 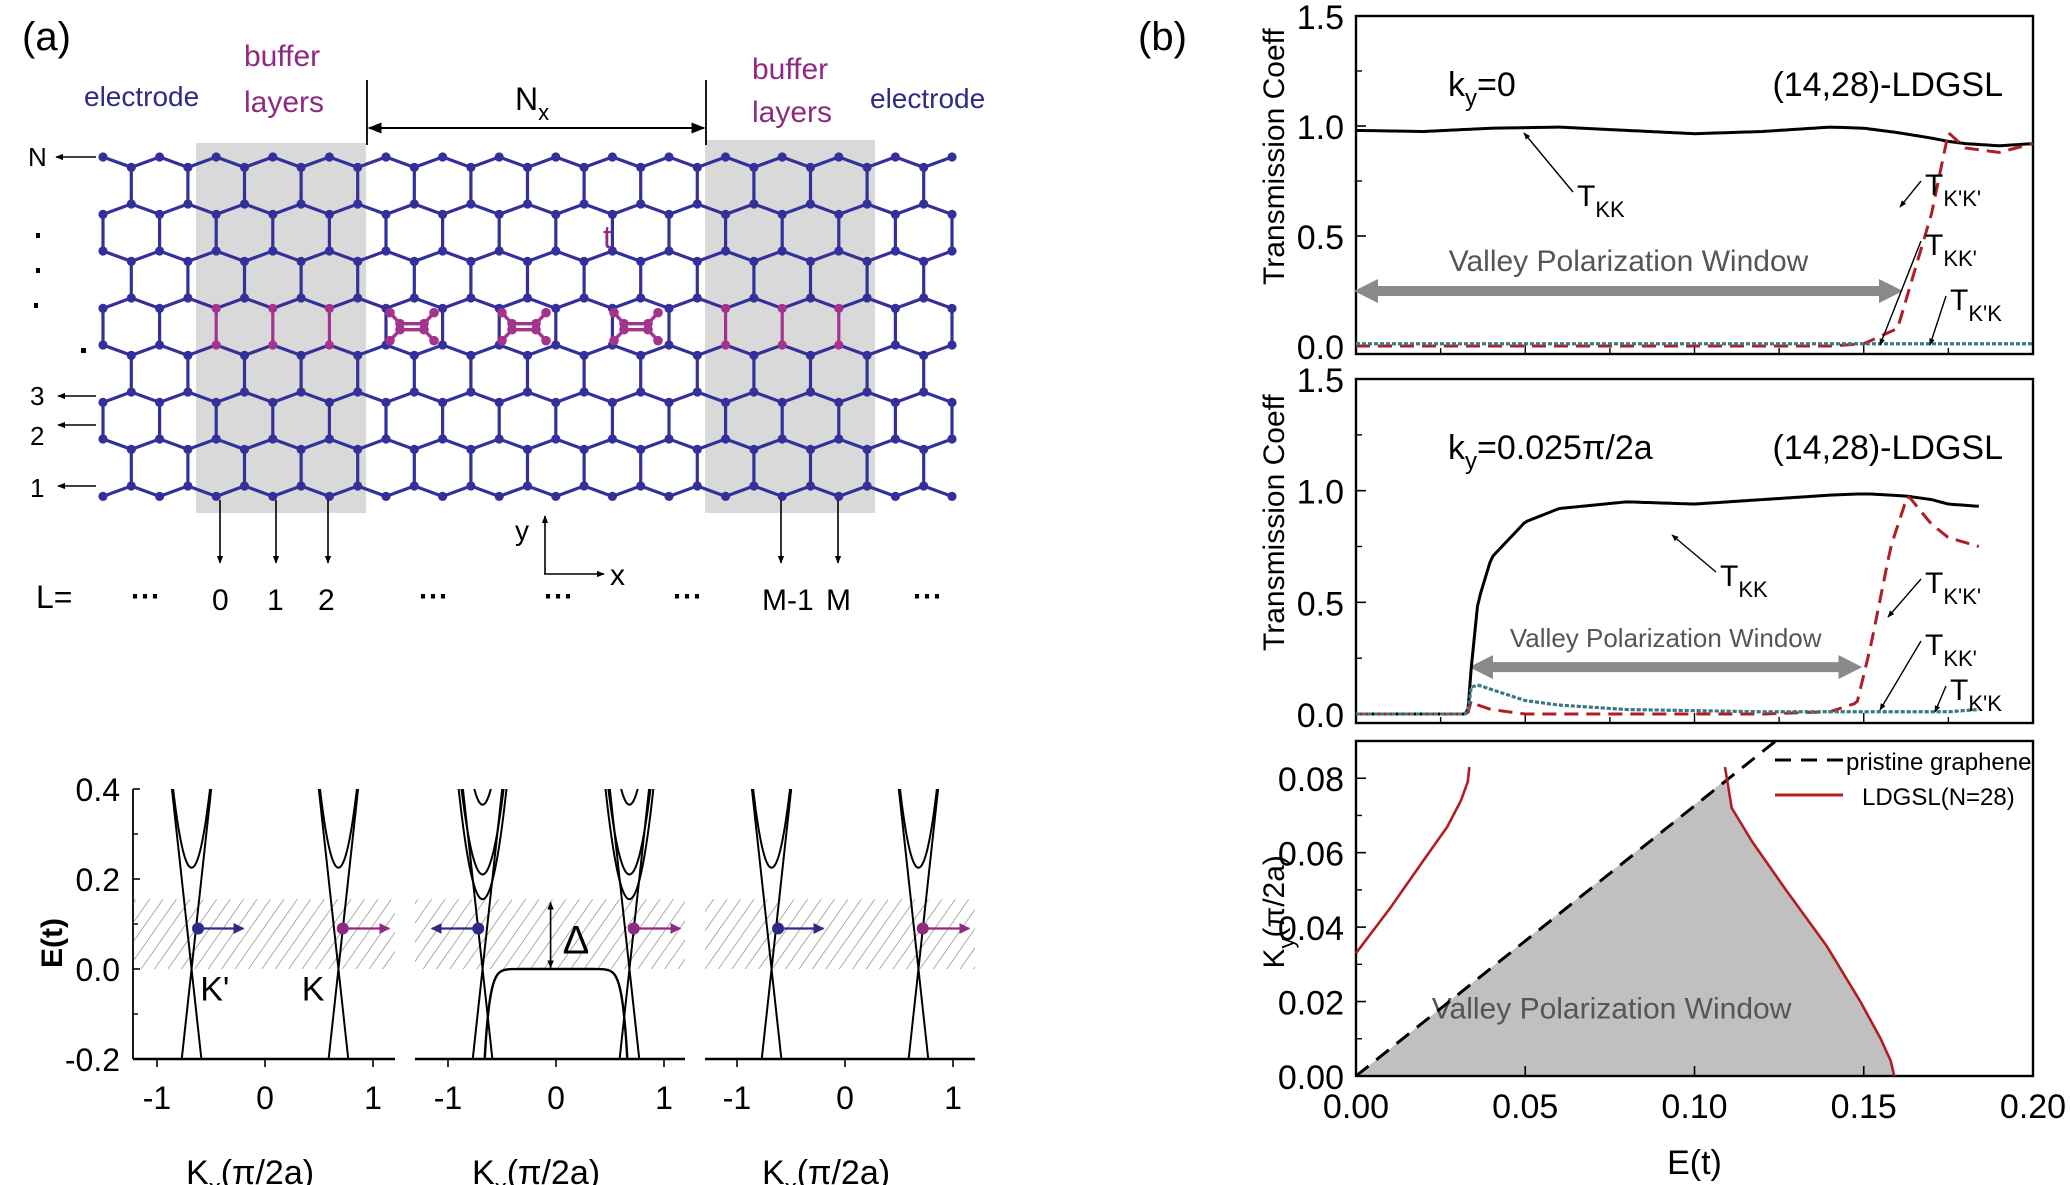 I want to click on valley-window-label: Valley Polarization Window, so click(x=1629, y=261).